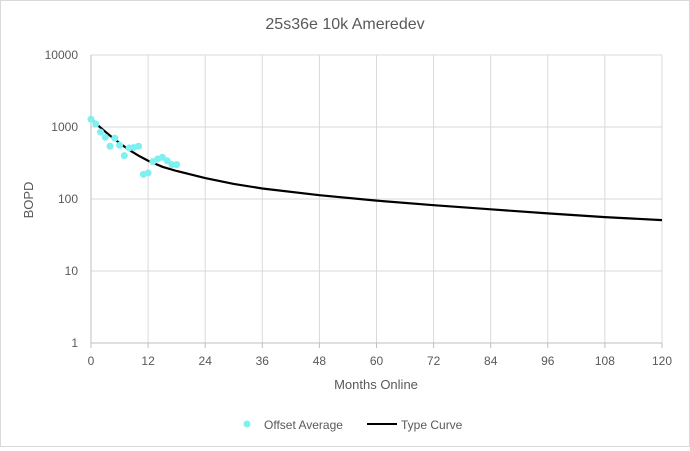 This screenshot has height=451, width=690. Describe the element at coordinates (353, 425) in the screenshot. I see `legend: Offset Average Type Curve` at that location.